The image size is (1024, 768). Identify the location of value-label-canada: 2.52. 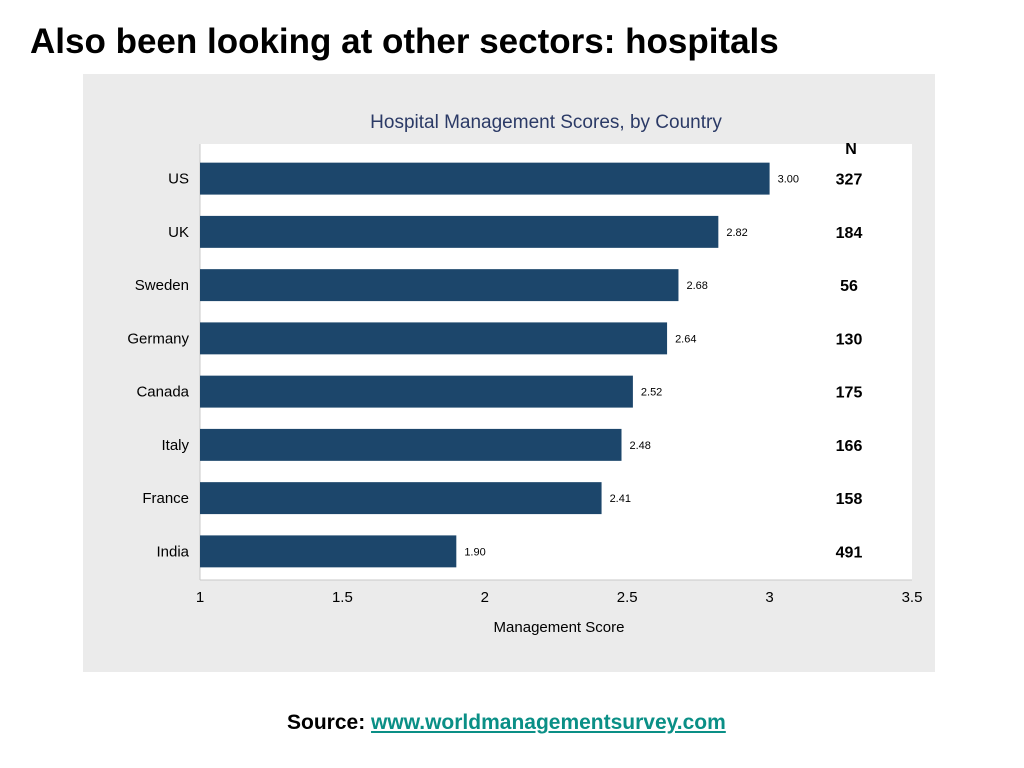
(651, 393).